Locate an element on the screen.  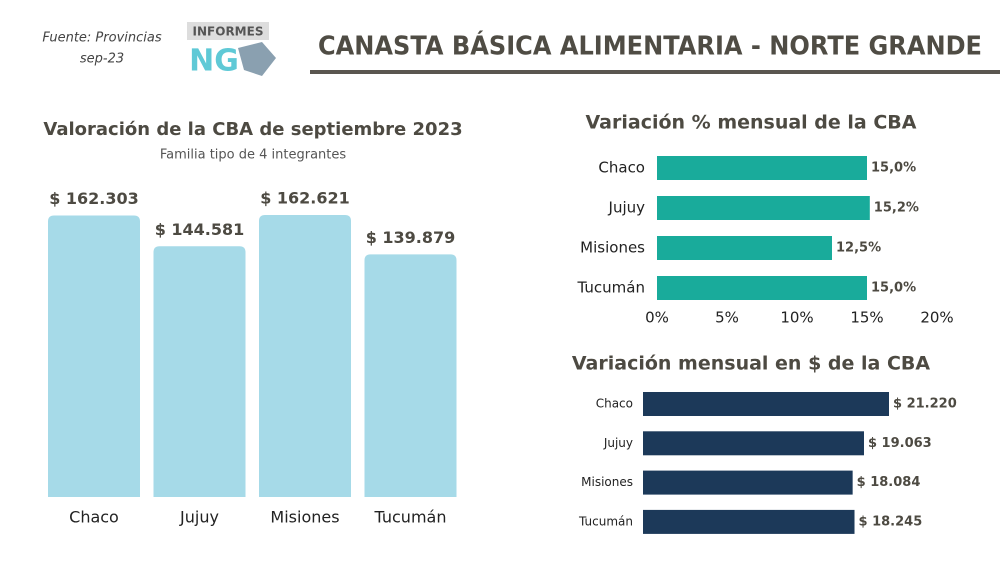
logo-band is located at coordinates (228, 31).